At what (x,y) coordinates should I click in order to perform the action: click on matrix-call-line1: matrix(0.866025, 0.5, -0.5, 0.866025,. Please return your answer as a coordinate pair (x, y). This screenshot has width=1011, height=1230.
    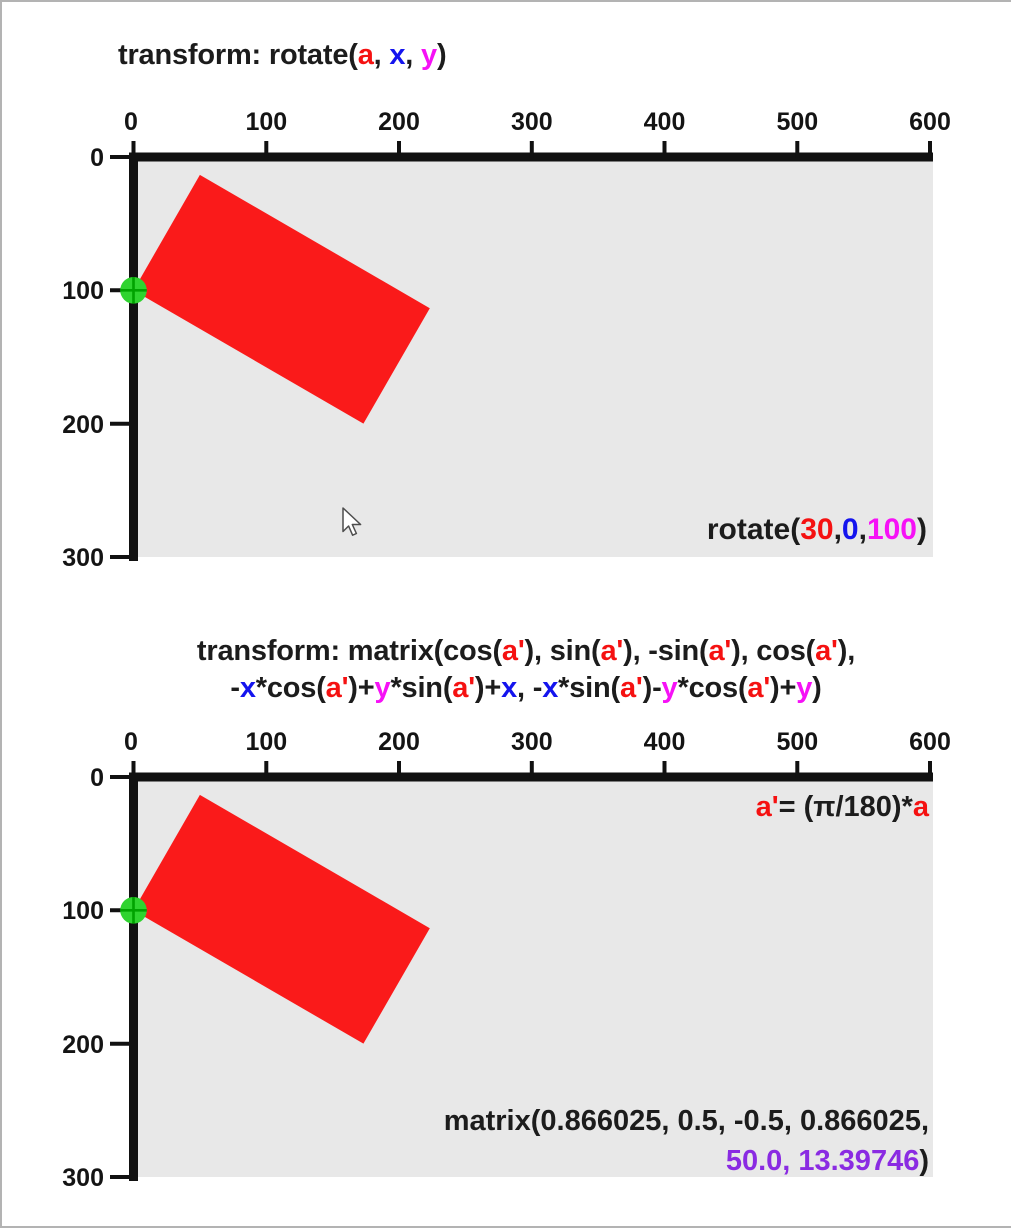
    Looking at the image, I should click on (686, 1121).